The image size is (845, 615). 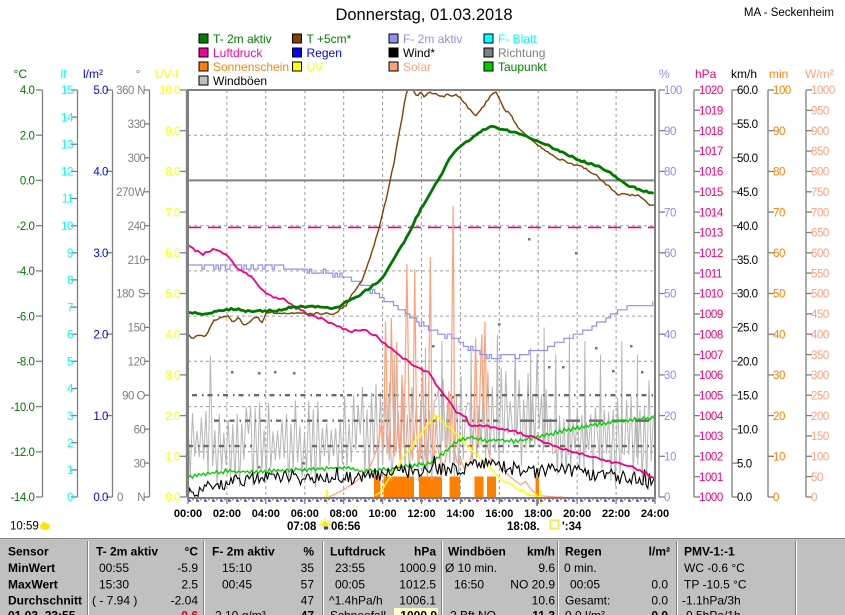 I want to click on svg-text: 02:00, so click(x=227, y=514).